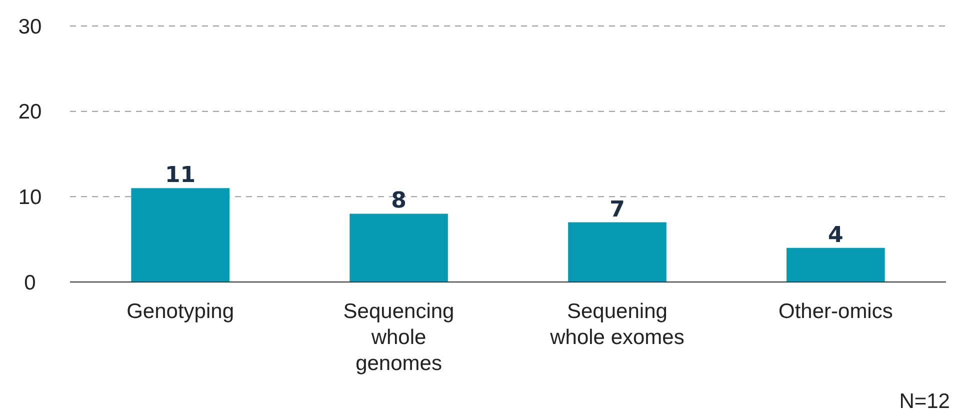 The width and height of the screenshot is (962, 420). I want to click on y-tick-label: 10, so click(30, 198).